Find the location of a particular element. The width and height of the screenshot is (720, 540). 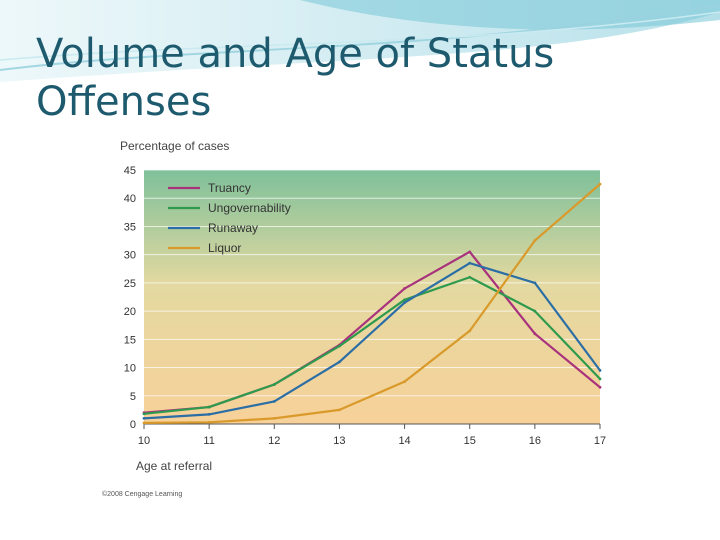

y-tick-label: 35 is located at coordinates (130, 227).